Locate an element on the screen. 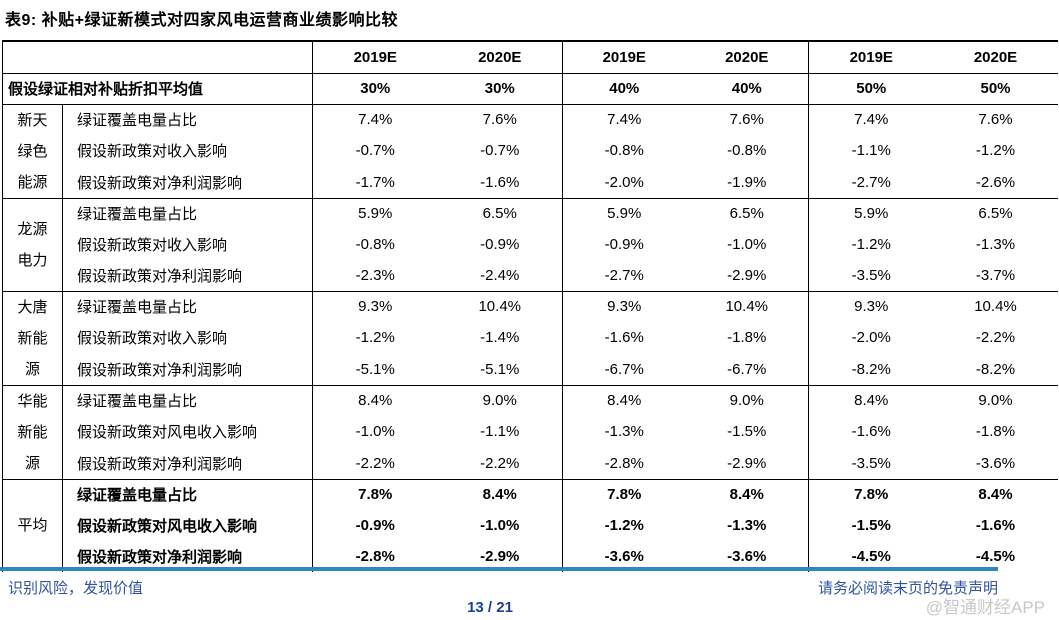 The image size is (1059, 620). company-name: 龙源 电力 is located at coordinates (32, 244).